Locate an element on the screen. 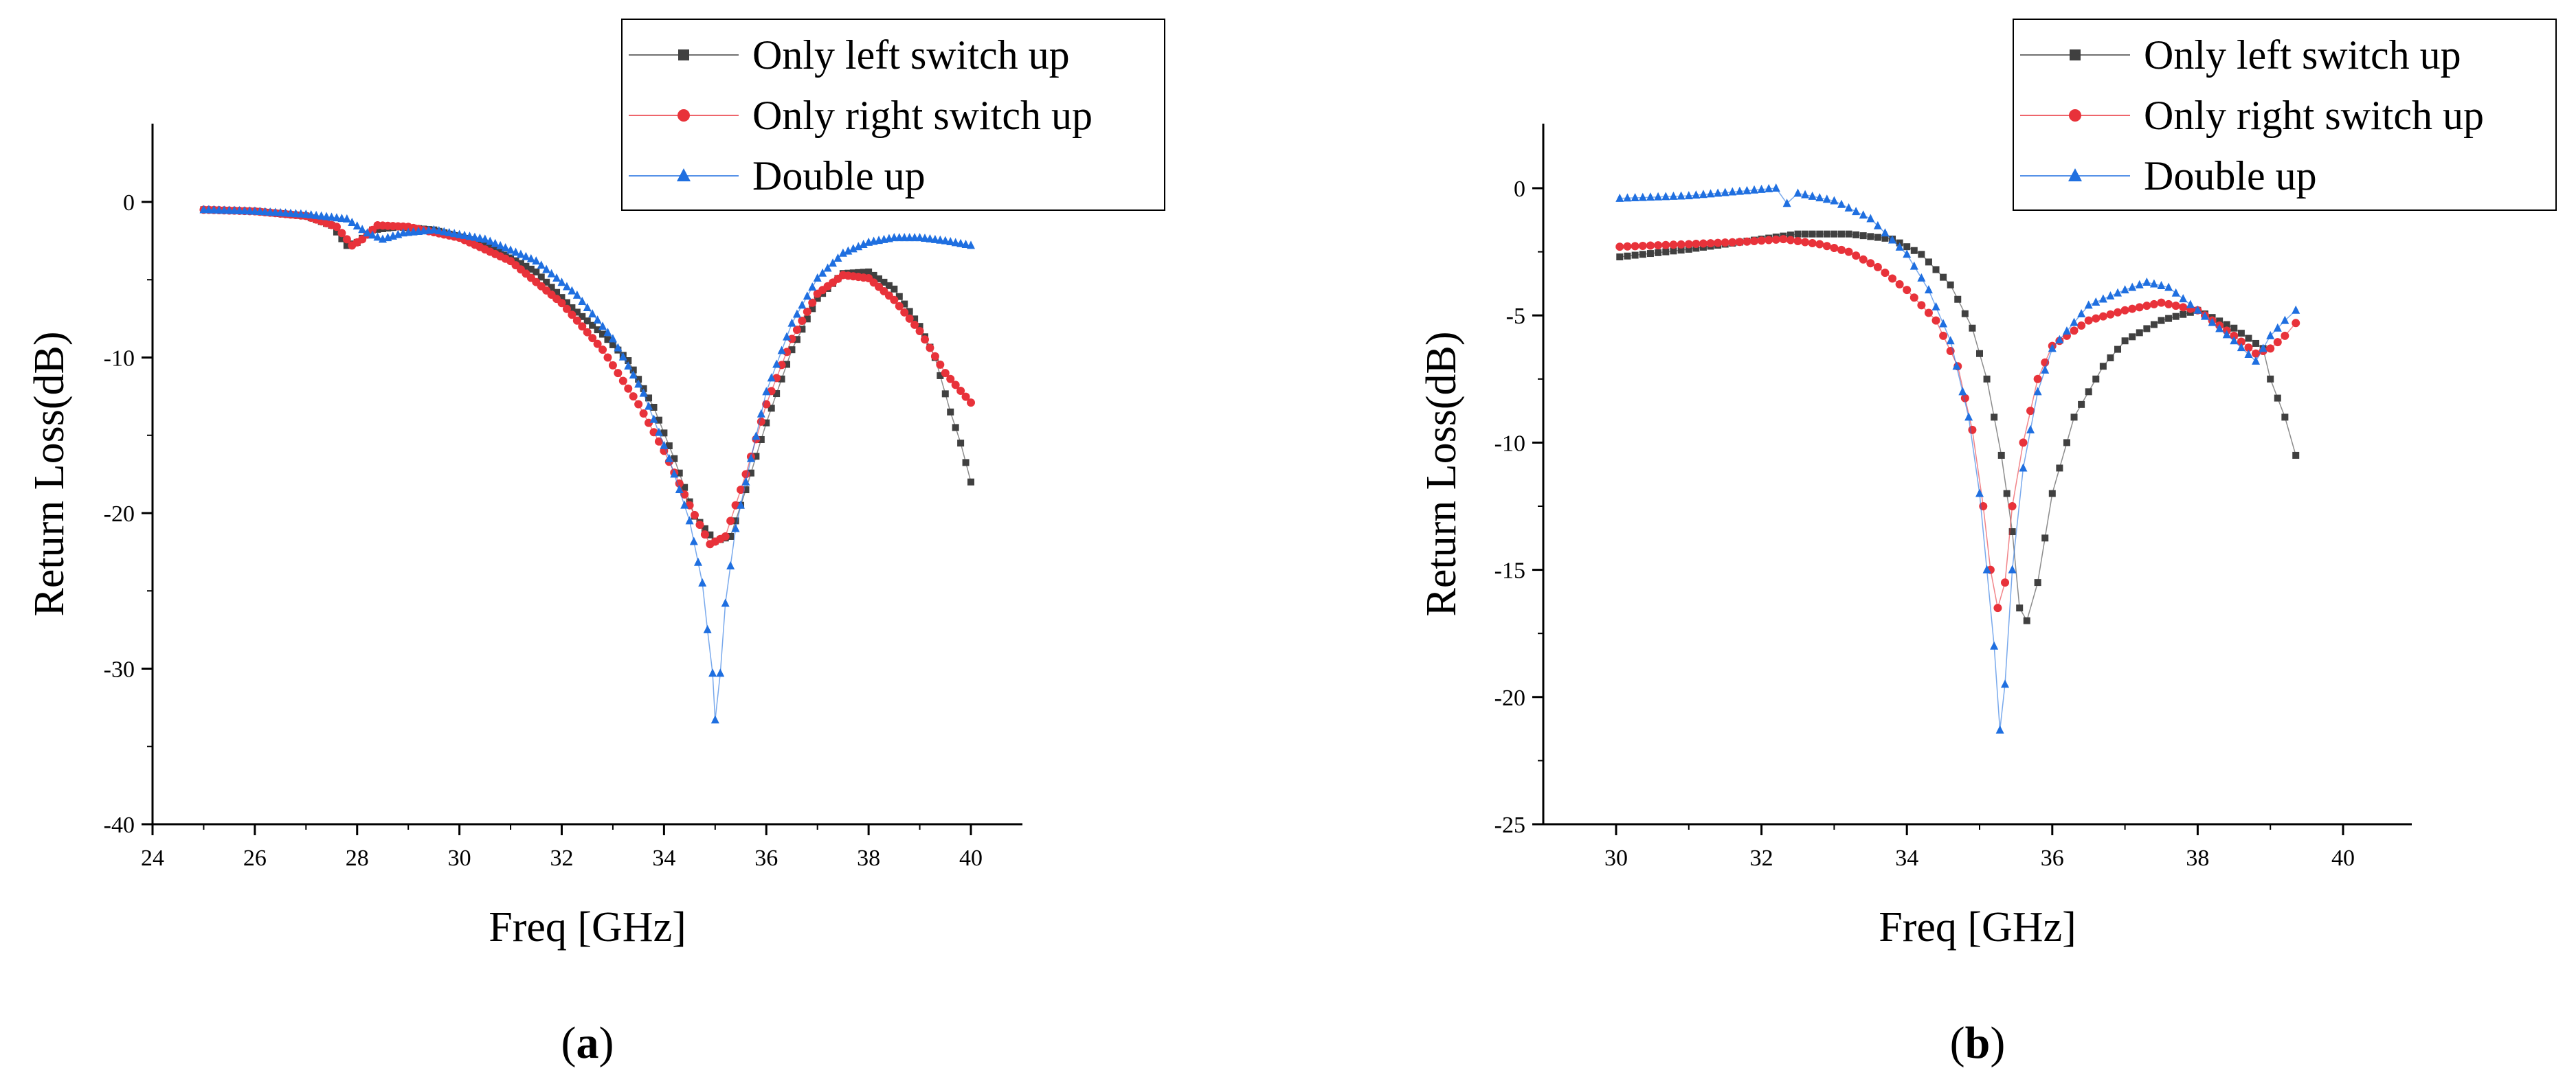 The width and height of the screenshot is (2576, 1088). series-only-right-switch-up is located at coordinates (1957, 424).